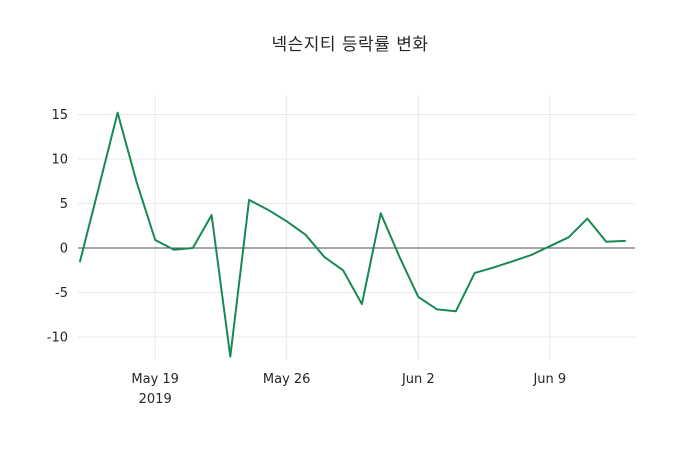 This screenshot has height=450, width=700. What do you see at coordinates (155, 399) in the screenshot?
I see `x-tick-year-label: 2019` at bounding box center [155, 399].